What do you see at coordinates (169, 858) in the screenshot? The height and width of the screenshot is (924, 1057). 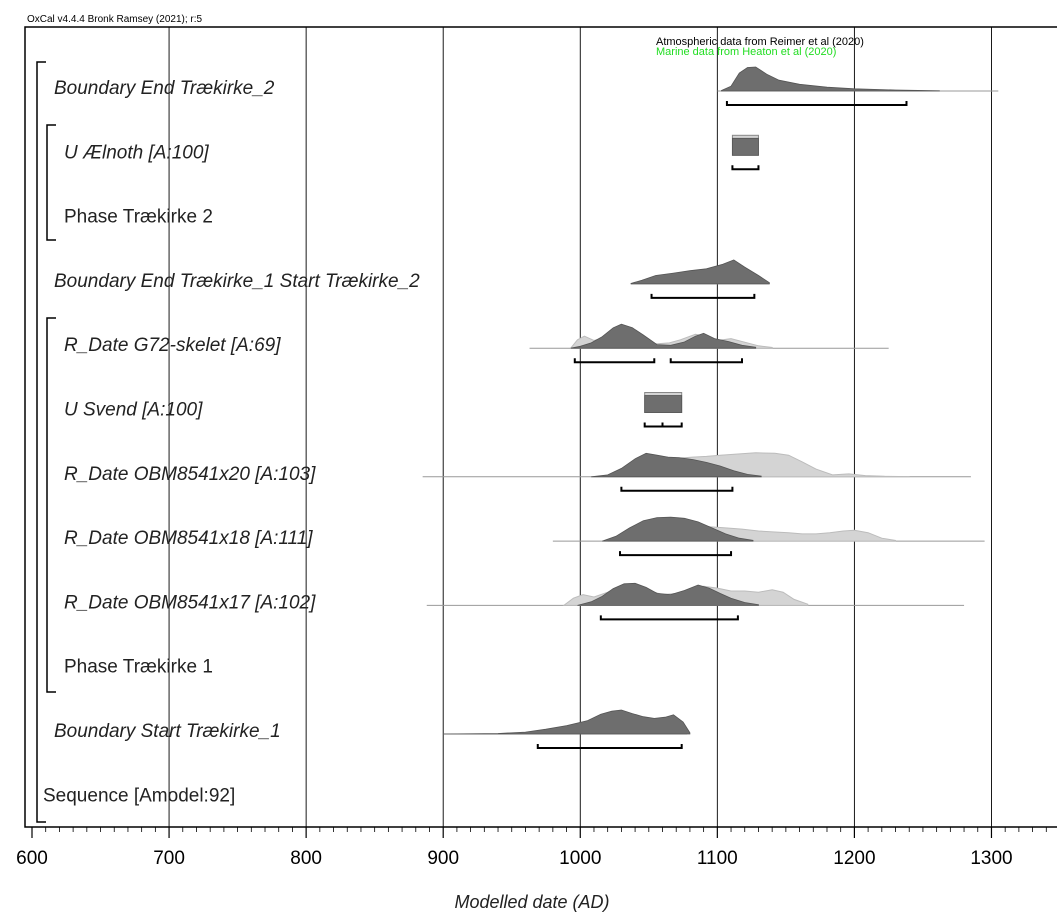 I see `tick-label-700: 700` at bounding box center [169, 858].